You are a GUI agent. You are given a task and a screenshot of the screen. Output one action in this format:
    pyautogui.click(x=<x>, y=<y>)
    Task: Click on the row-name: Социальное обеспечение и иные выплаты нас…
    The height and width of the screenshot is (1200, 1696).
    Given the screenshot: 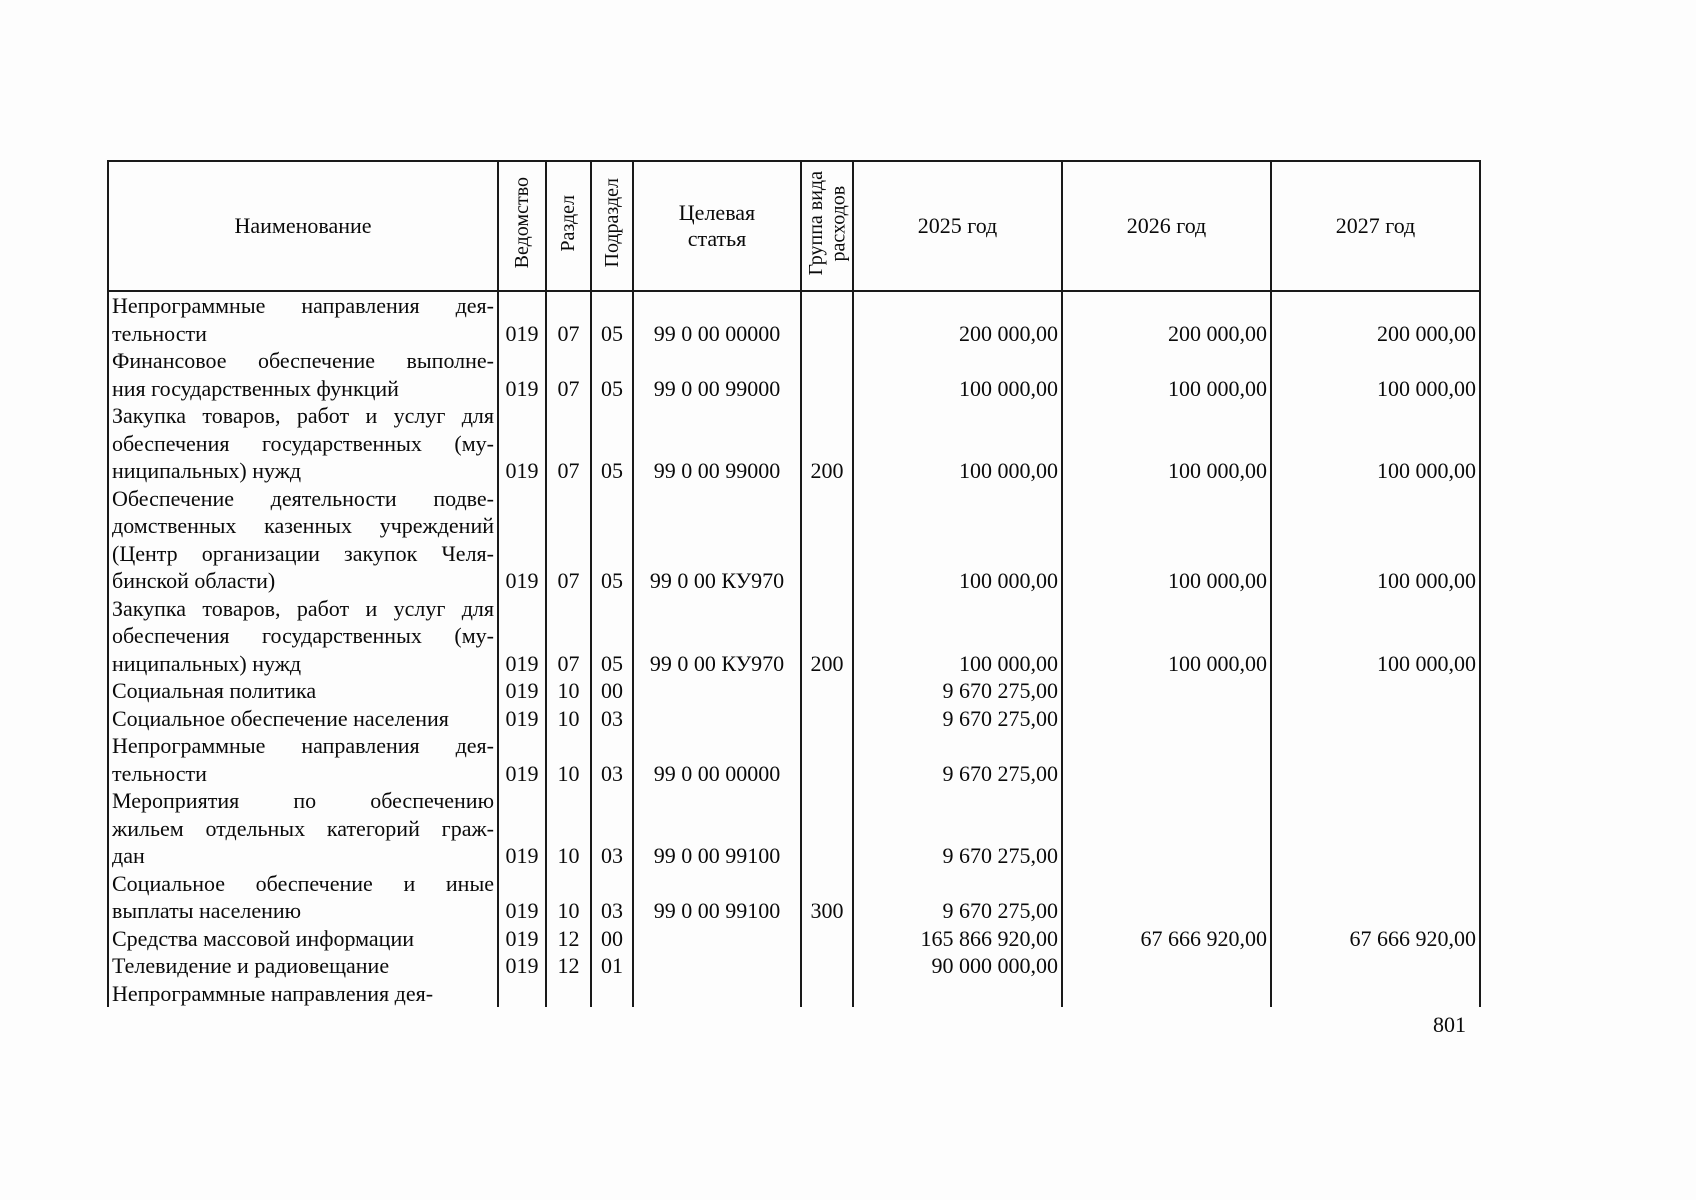 What is the action you would take?
    pyautogui.click(x=303, y=897)
    